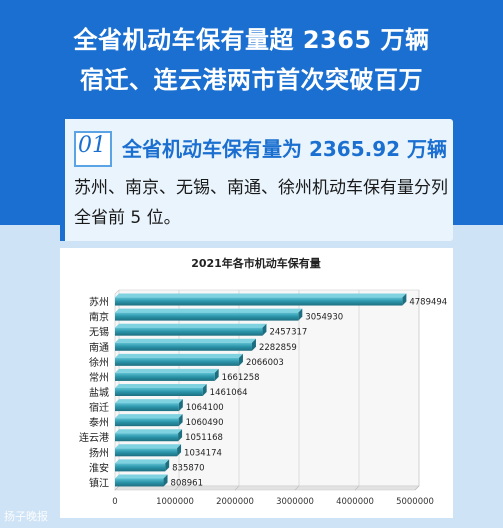 This screenshot has width=503, height=528. What do you see at coordinates (175, 502) in the screenshot?
I see `x-tick-label: 1000000` at bounding box center [175, 502].